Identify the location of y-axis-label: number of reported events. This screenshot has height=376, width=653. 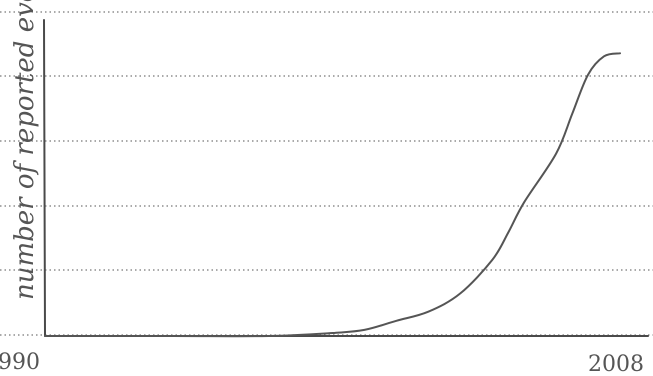
(25, 150).